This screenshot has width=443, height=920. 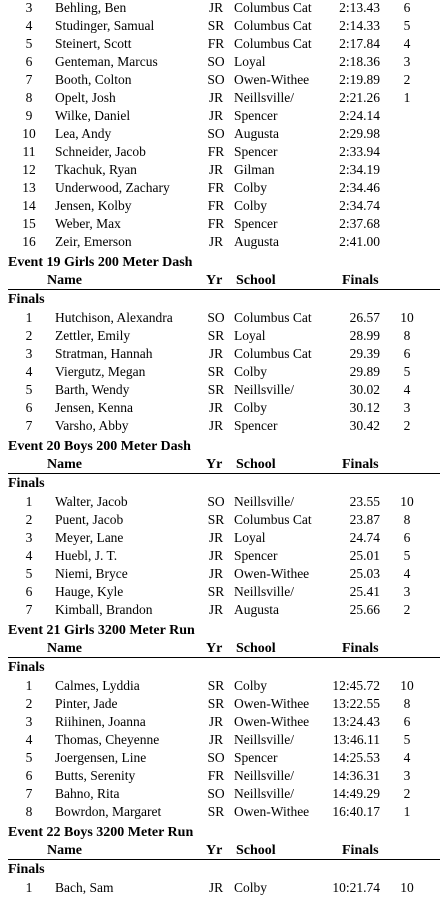 I want to click on event-title: Event 20 Boys 200 Meter Dash, so click(x=99, y=446).